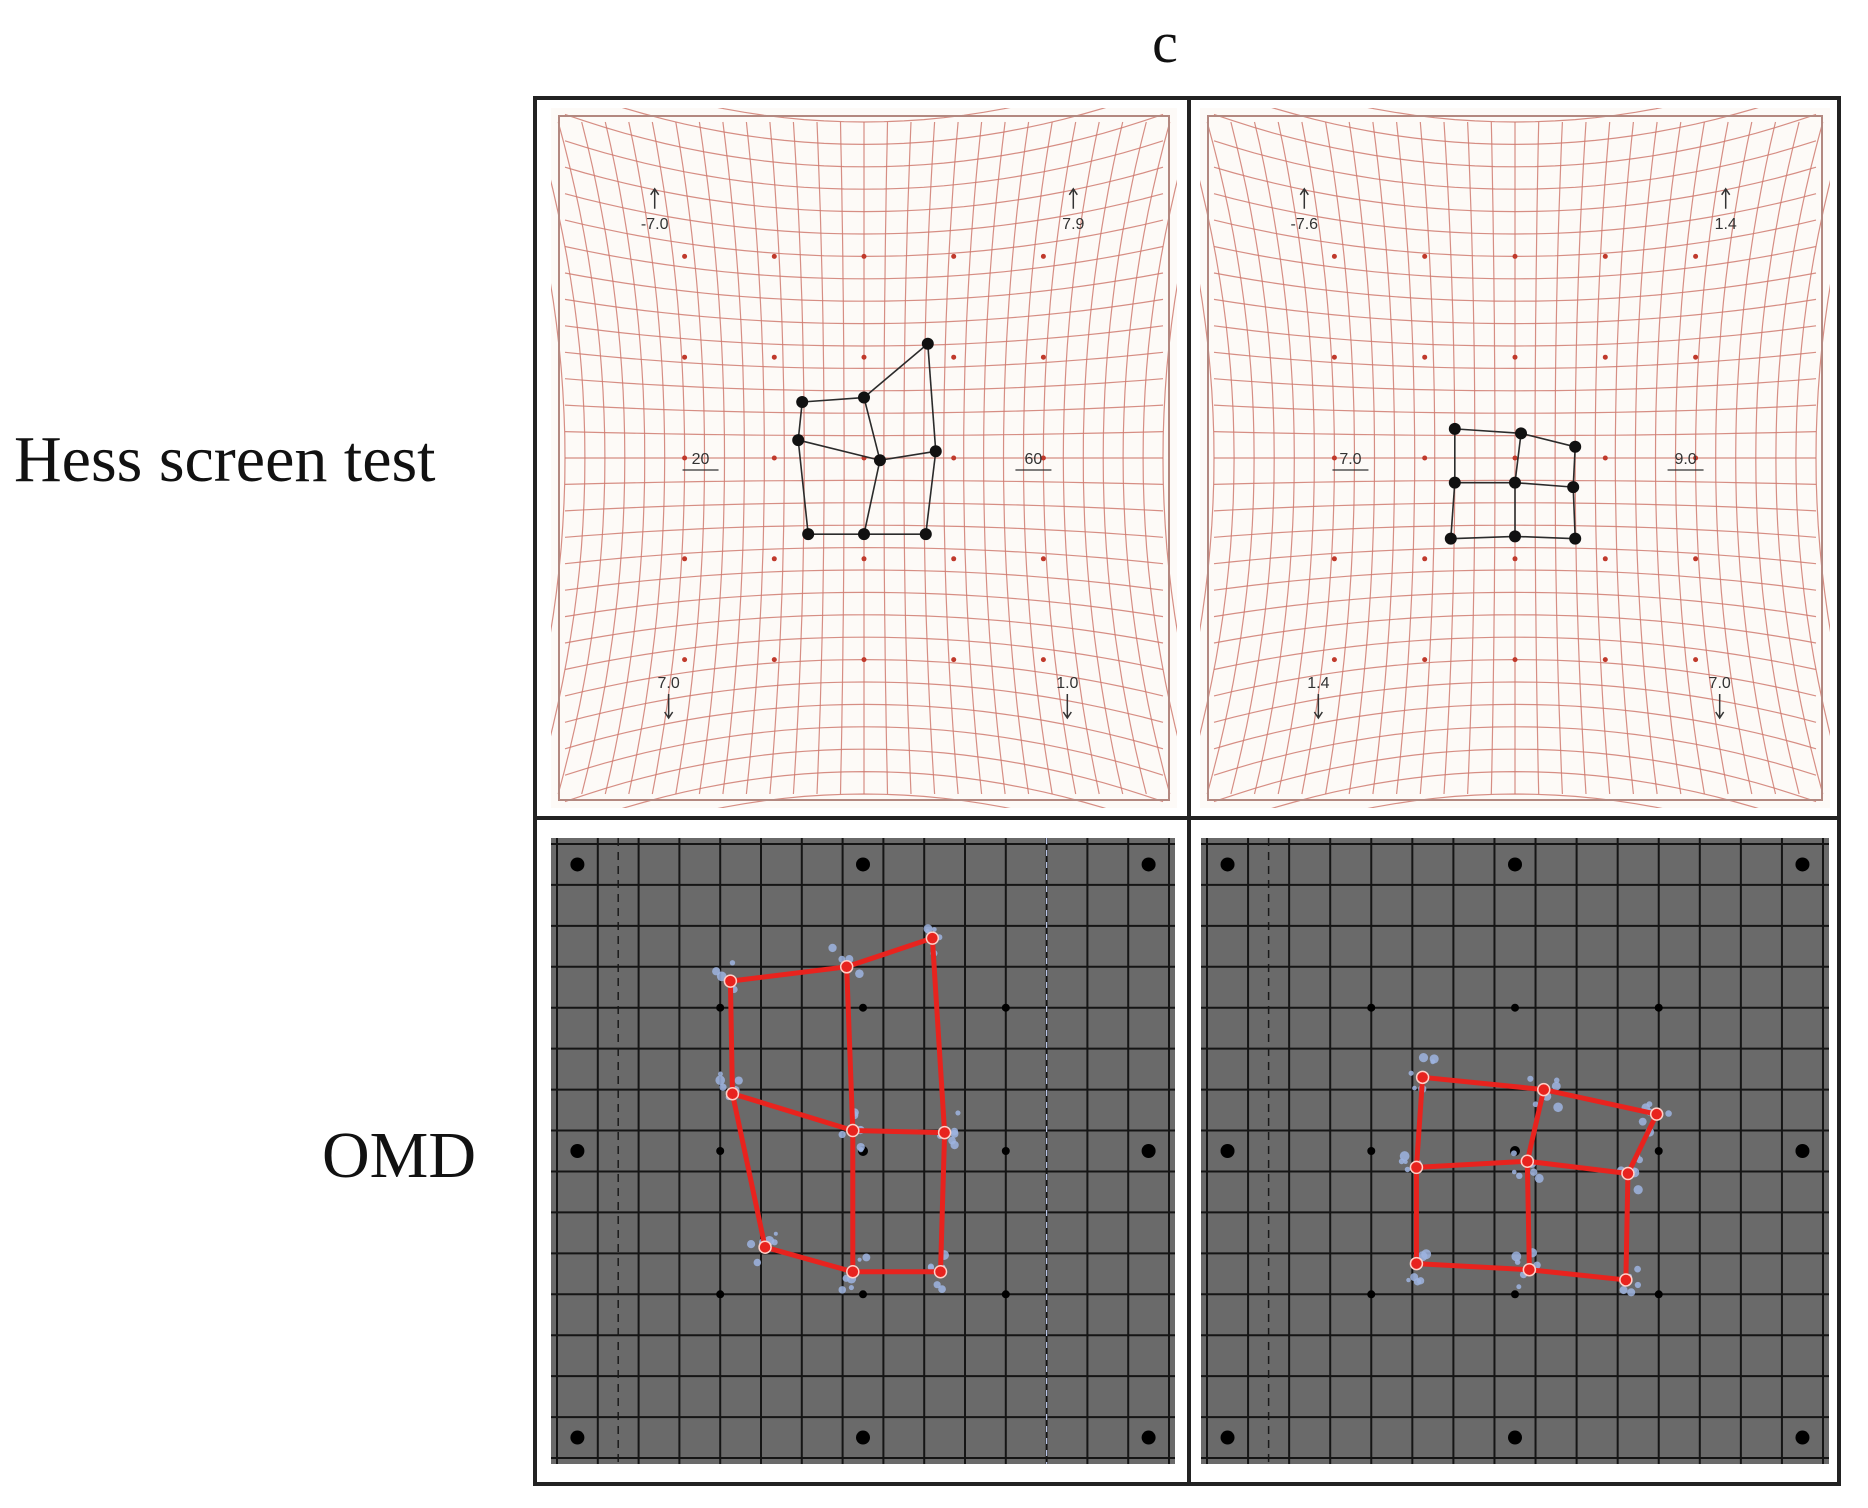 Image resolution: width=1868 pixels, height=1508 pixels. What do you see at coordinates (701, 459) in the screenshot?
I see `hess-mark-label: 20` at bounding box center [701, 459].